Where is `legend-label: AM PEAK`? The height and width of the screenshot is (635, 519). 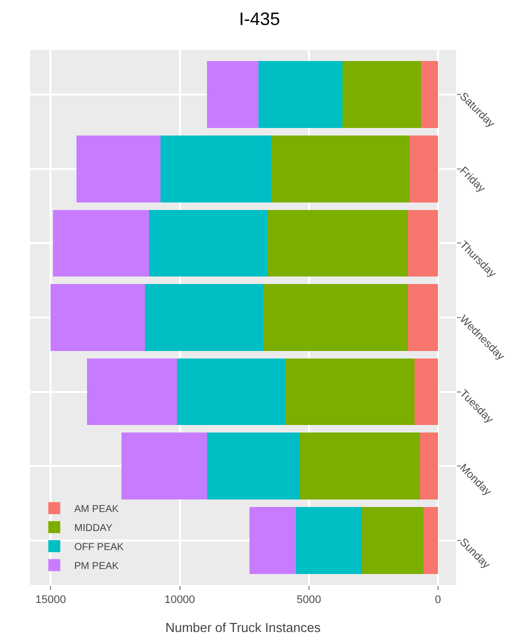 legend-label: AM PEAK is located at coordinates (97, 510).